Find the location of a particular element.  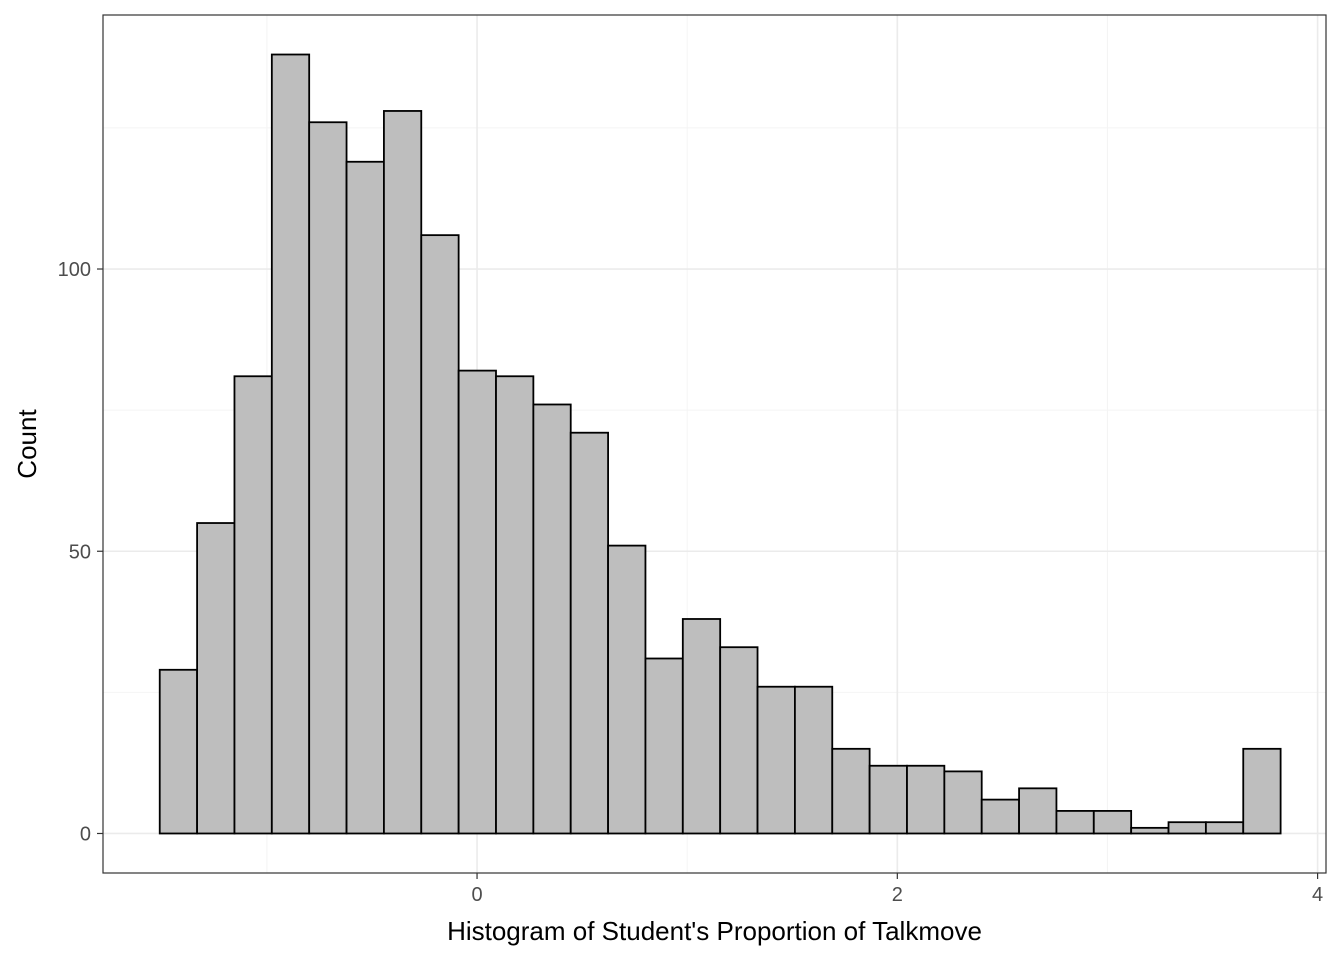

y-axis: 0 50 100 is located at coordinates (80, 552).